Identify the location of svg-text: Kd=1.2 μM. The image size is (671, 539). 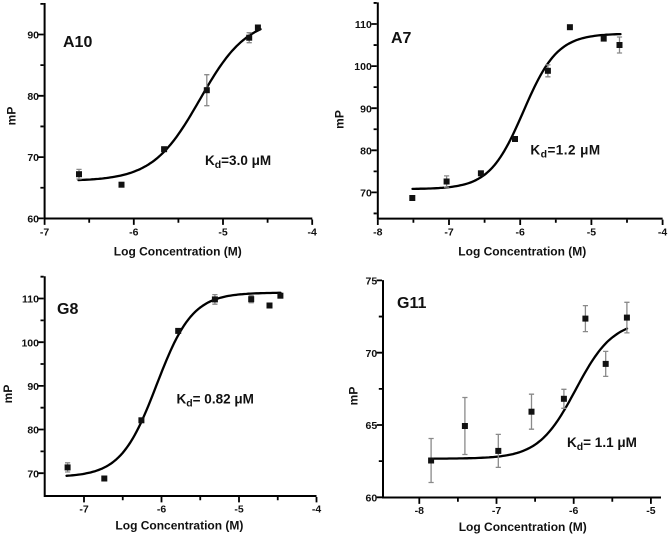
(565, 152).